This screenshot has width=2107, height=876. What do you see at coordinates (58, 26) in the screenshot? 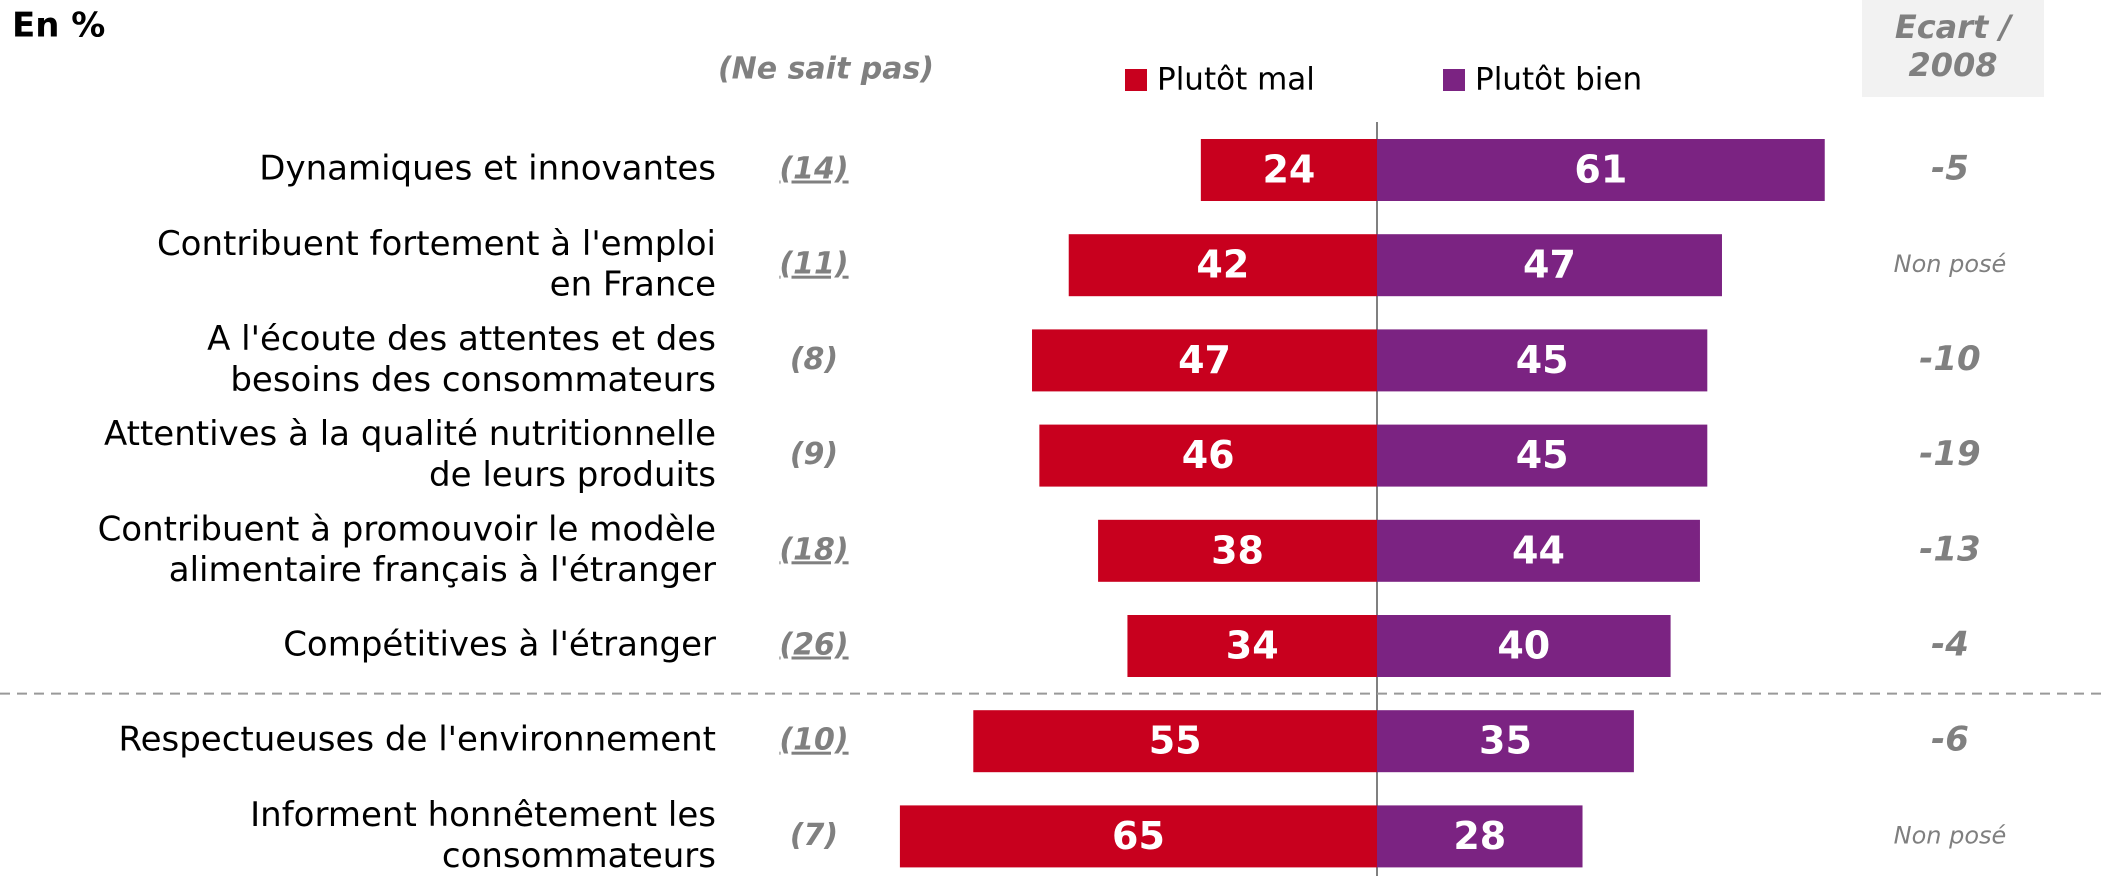
I see `chart-title: En %` at bounding box center [58, 26].